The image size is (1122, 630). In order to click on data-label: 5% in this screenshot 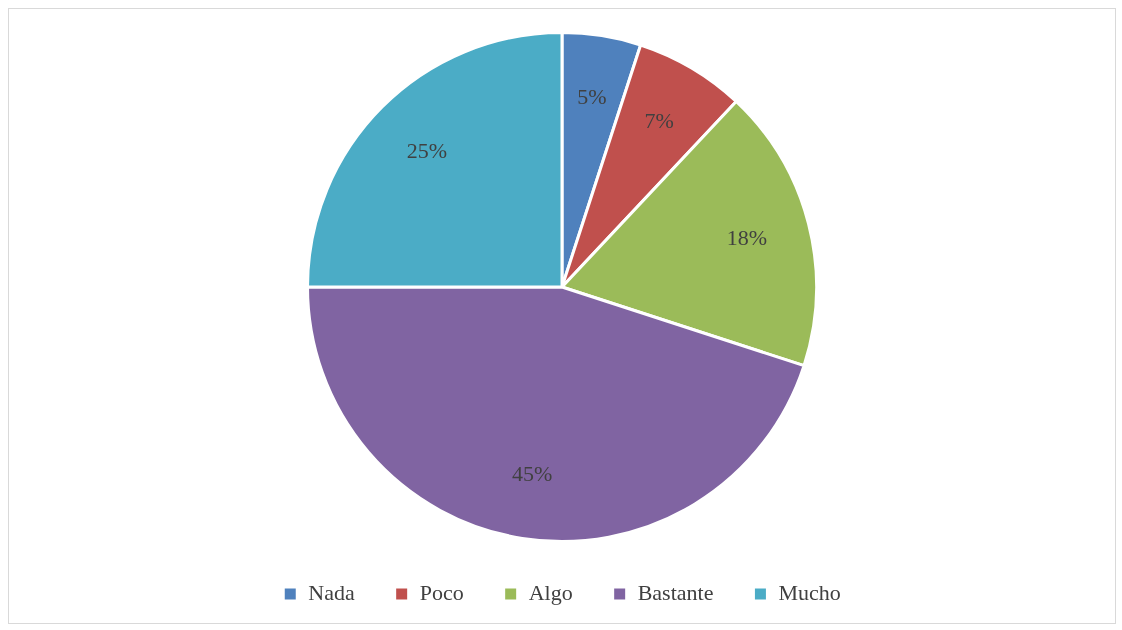, I will do `click(592, 97)`.